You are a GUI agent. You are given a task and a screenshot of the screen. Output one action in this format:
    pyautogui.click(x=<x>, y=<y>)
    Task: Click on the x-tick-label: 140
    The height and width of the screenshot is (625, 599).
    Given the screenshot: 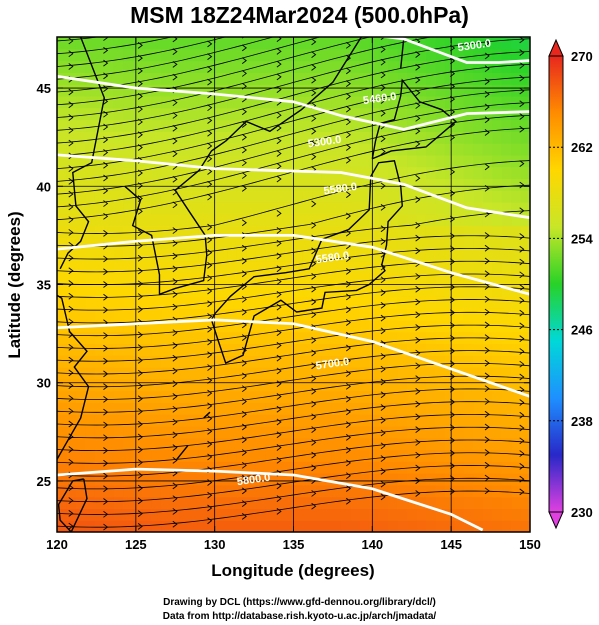 What is the action you would take?
    pyautogui.click(x=372, y=544)
    